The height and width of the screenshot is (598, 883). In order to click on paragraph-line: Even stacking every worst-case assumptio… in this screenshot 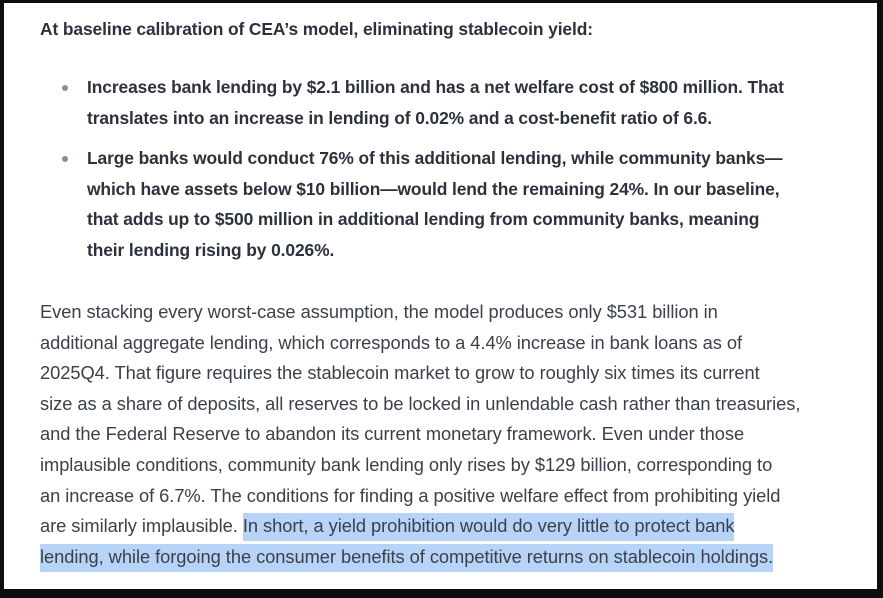, I will do `click(379, 311)`.